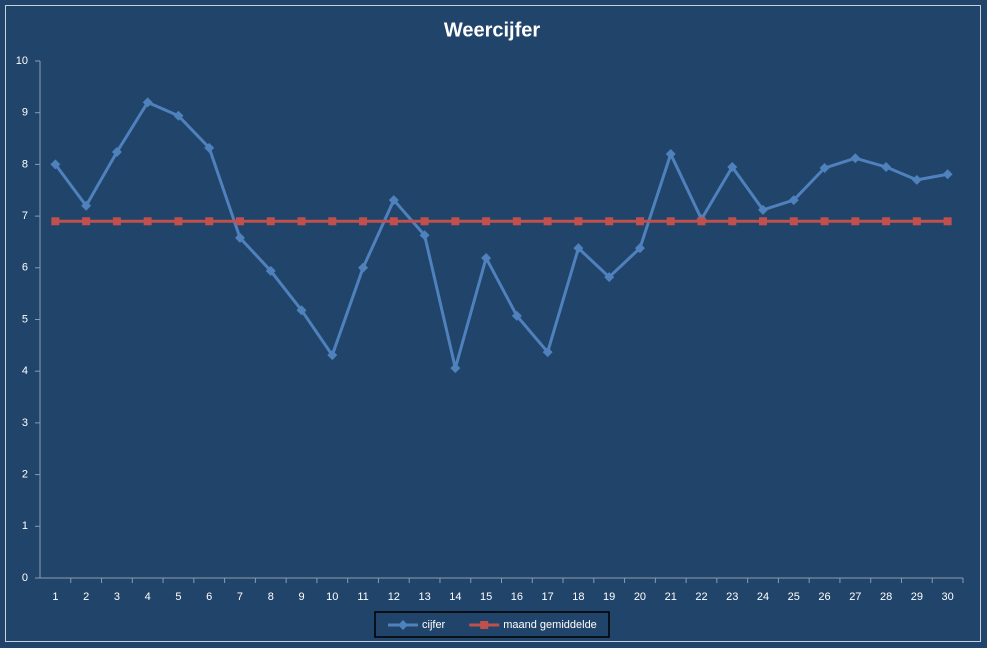 This screenshot has height=648, width=987. Describe the element at coordinates (701, 597) in the screenshot. I see `x-tick-label: 22` at that location.